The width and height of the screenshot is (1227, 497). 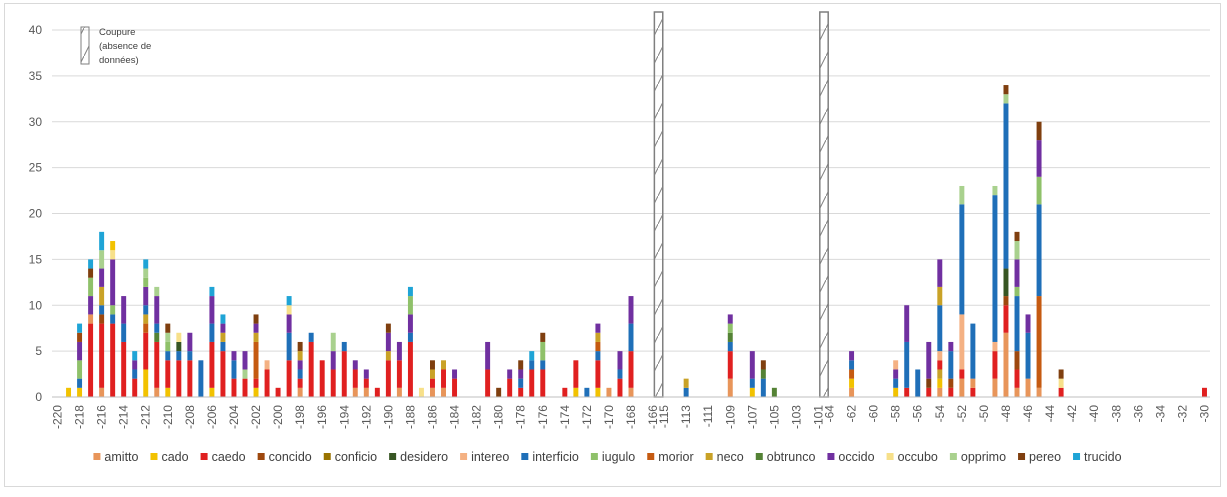 I want to click on x-tick-label: -184, so click(x=455, y=417).